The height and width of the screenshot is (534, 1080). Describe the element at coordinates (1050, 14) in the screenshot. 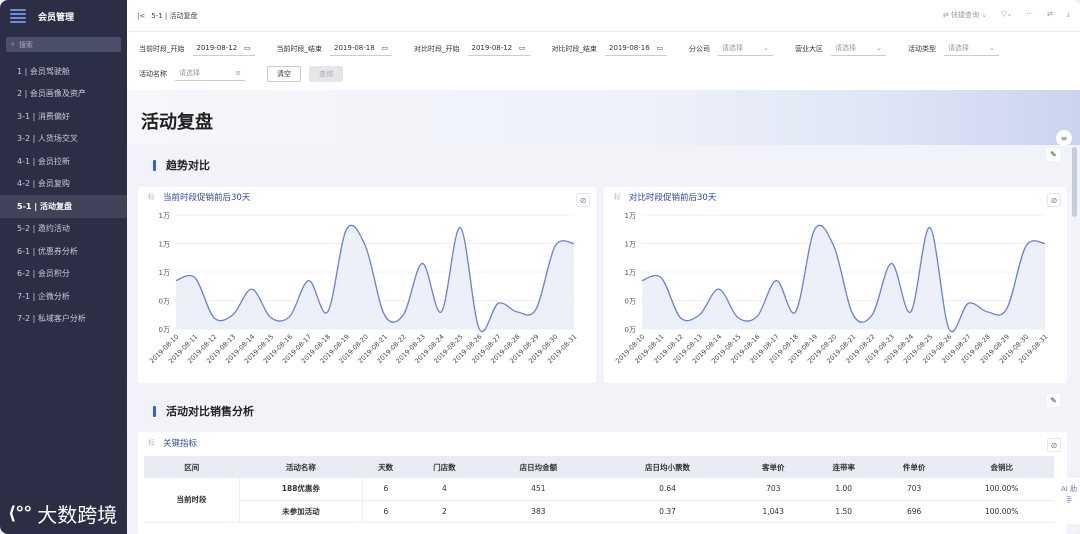

I see `refresh-icon: ⇄` at that location.